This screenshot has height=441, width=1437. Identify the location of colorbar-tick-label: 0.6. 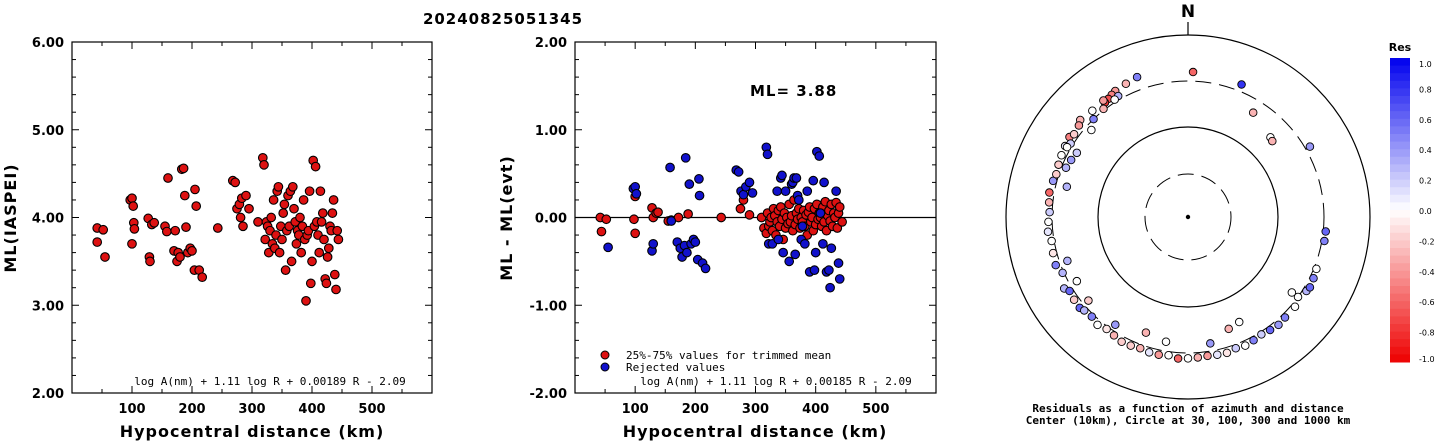
(1425, 120).